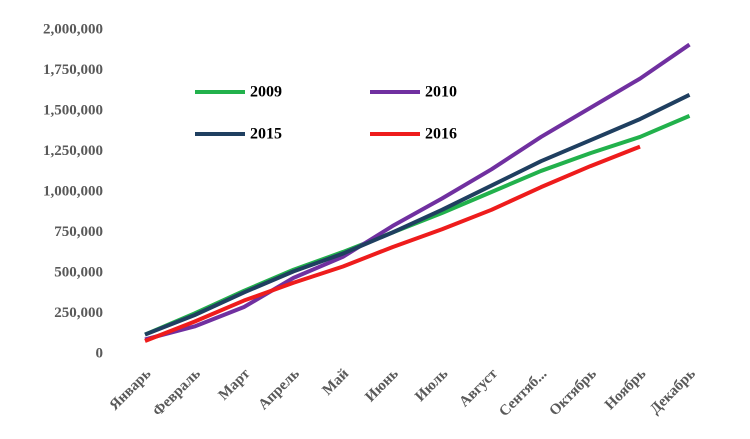  I want to click on y-tick-label: 1,250,000, so click(73, 151).